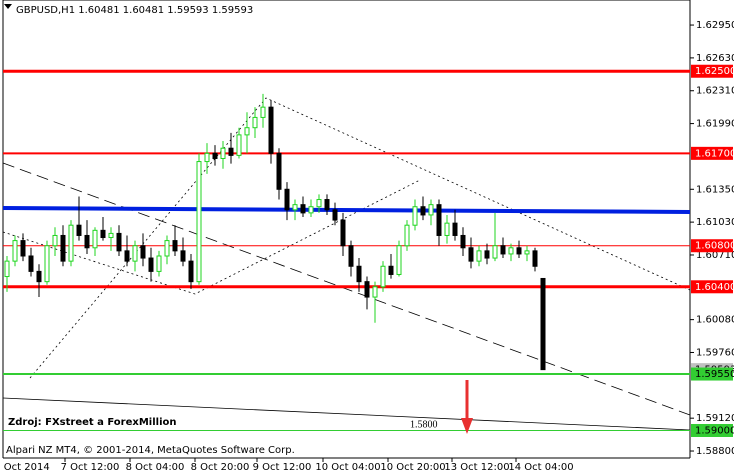 The height and width of the screenshot is (475, 734). I want to click on x-tick-label: 7 Oct 12:00, so click(90, 467).